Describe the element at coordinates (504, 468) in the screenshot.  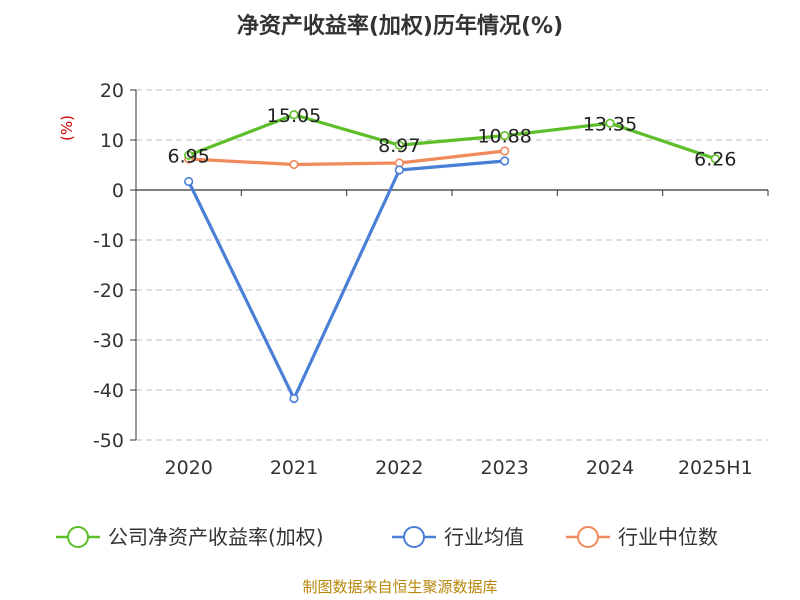
I see `x-tick-label: 2023` at that location.